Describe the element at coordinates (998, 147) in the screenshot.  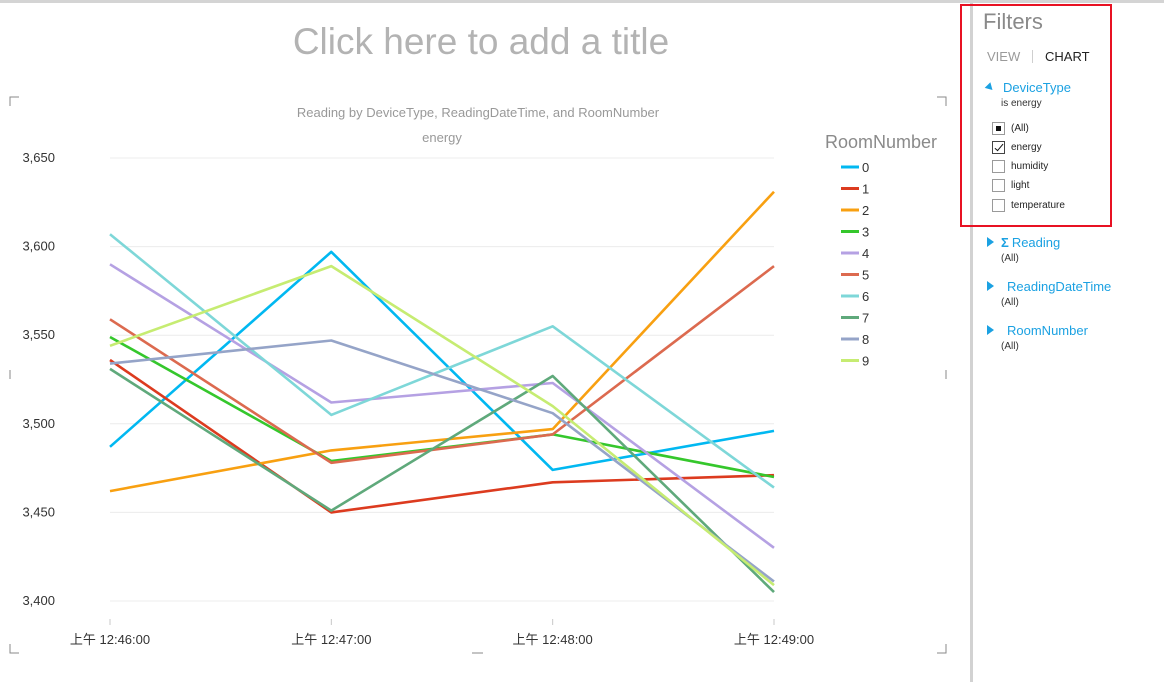
I see `checkbox-checked-icon` at that location.